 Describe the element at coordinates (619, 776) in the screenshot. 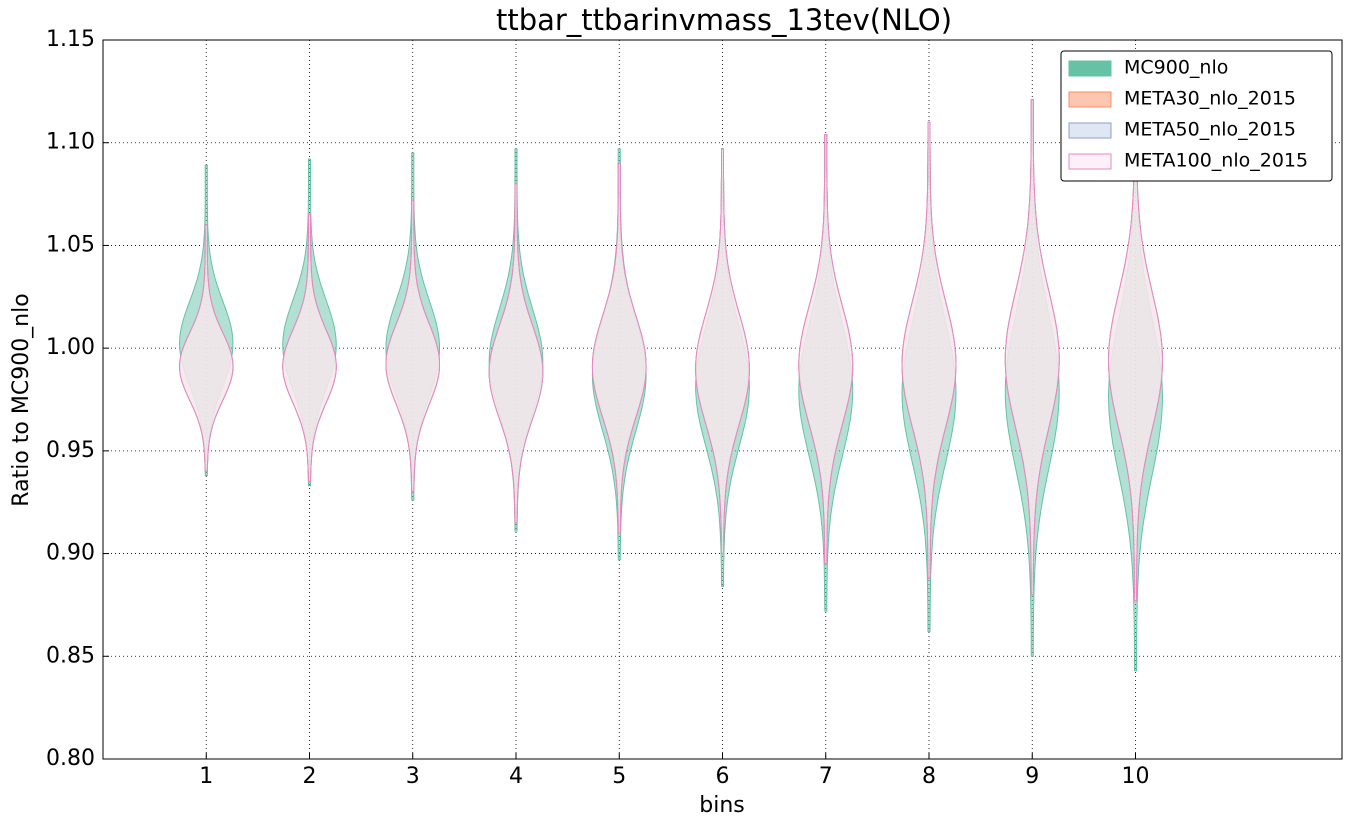

I see `x-tick-label: 5` at that location.